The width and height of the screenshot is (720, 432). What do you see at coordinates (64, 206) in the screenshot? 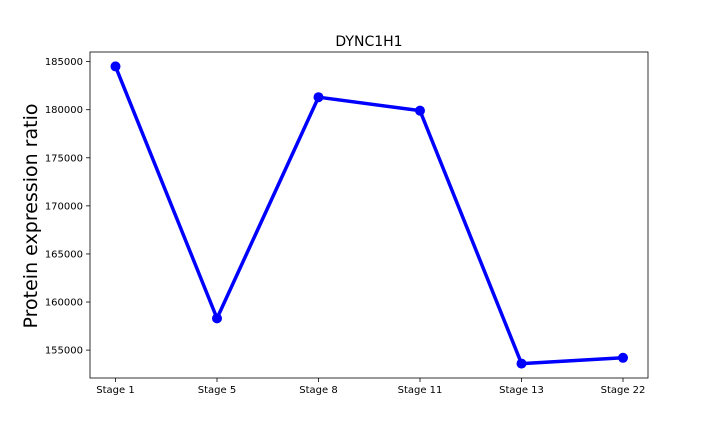
I see `y-tick-label: 170000` at bounding box center [64, 206].